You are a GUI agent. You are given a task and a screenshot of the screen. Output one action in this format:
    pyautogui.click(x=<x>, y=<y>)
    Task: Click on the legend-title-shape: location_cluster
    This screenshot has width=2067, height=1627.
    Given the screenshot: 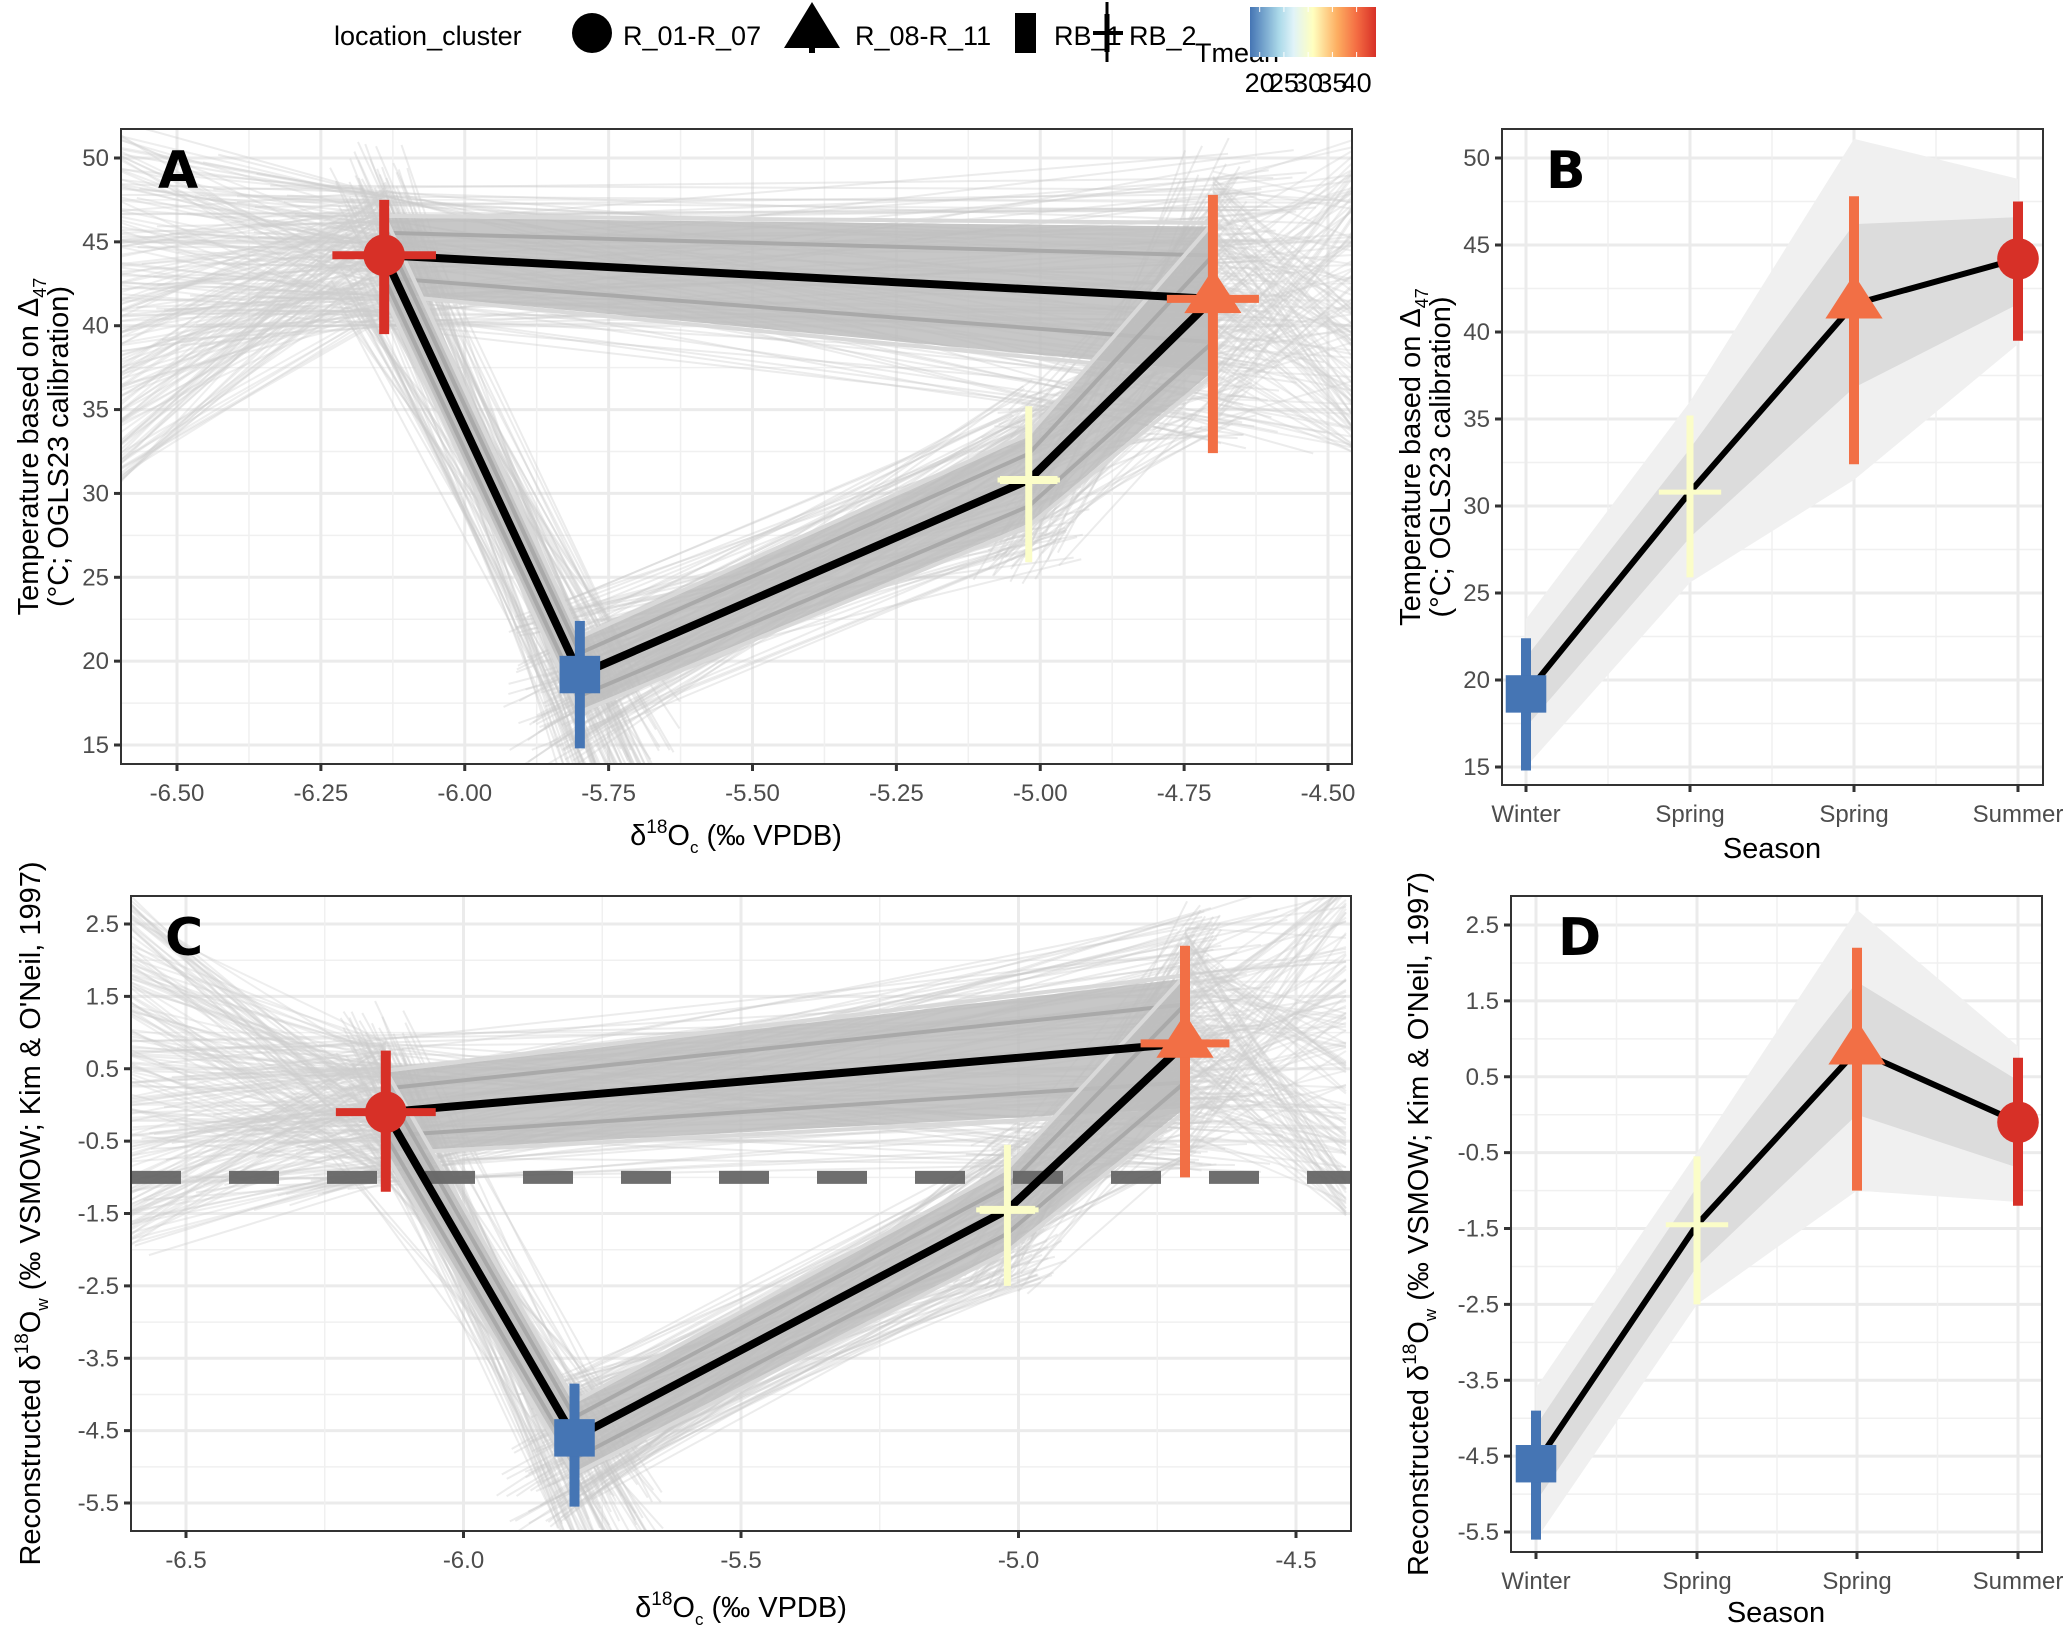 What is the action you would take?
    pyautogui.click(x=428, y=36)
    